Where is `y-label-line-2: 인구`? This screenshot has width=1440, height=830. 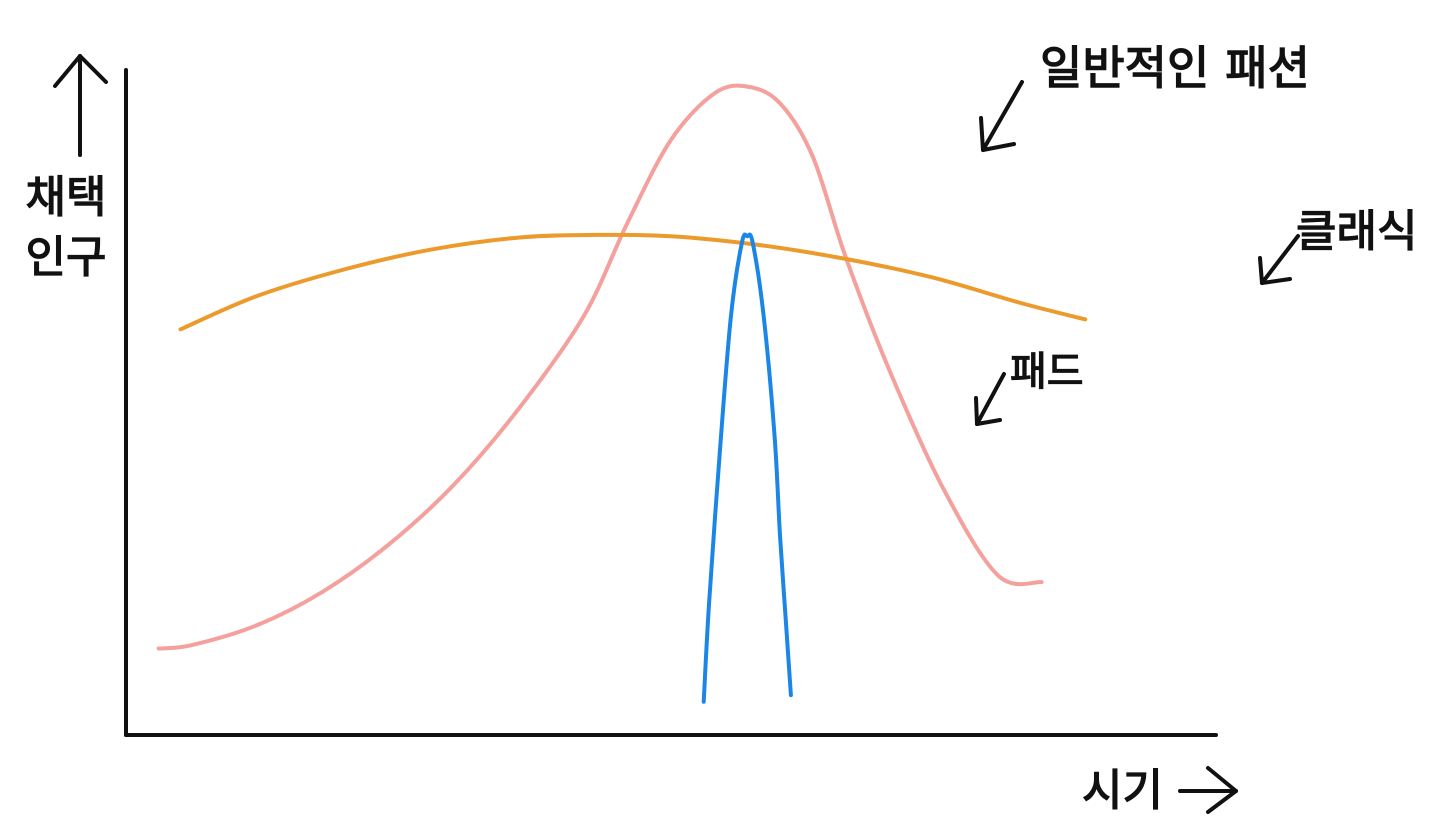 y-label-line-2: 인구 is located at coordinates (66, 257).